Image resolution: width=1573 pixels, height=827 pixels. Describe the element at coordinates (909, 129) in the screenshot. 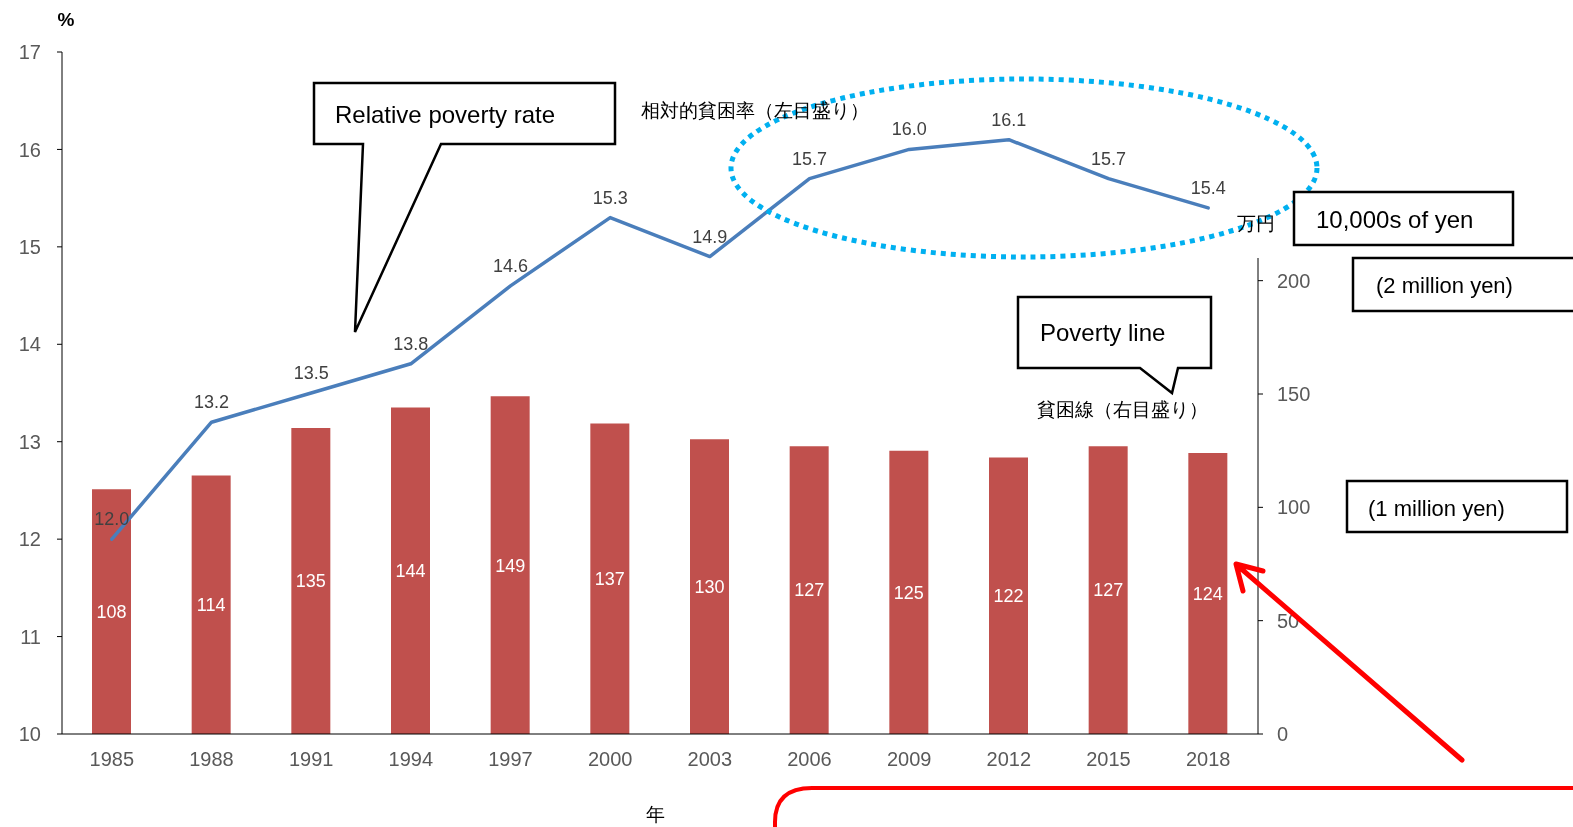

I see `data-label: 16.0` at that location.